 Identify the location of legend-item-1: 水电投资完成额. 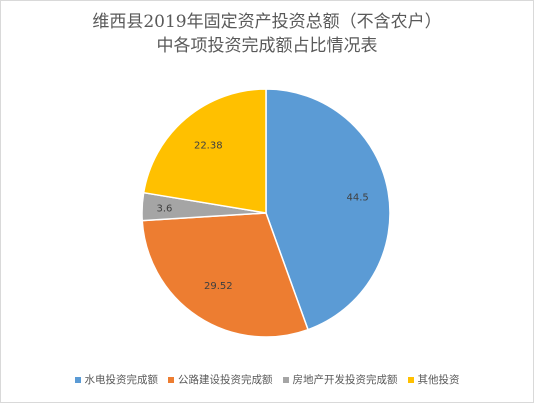
(116, 379).